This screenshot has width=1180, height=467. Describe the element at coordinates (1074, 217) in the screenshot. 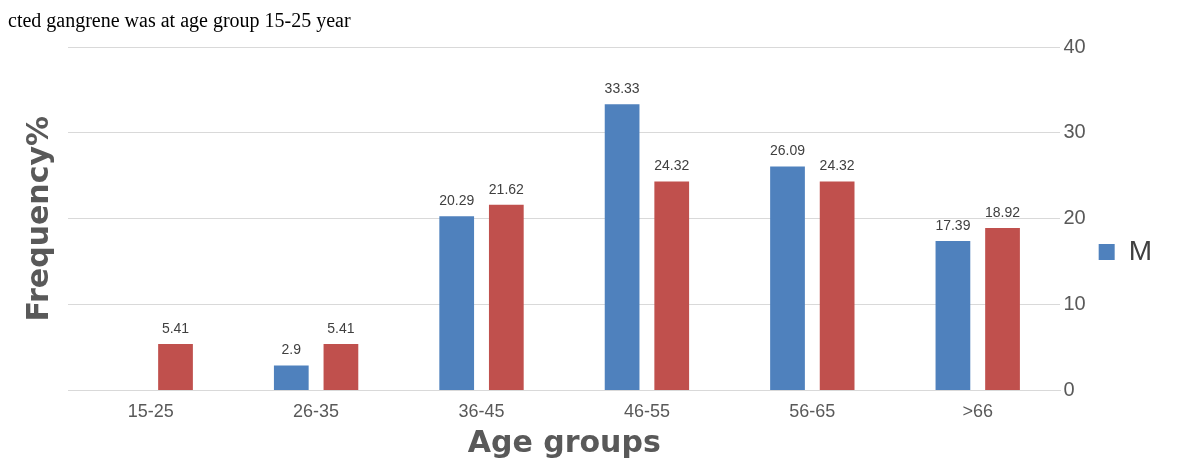

I see `y-tick-label: 20` at that location.